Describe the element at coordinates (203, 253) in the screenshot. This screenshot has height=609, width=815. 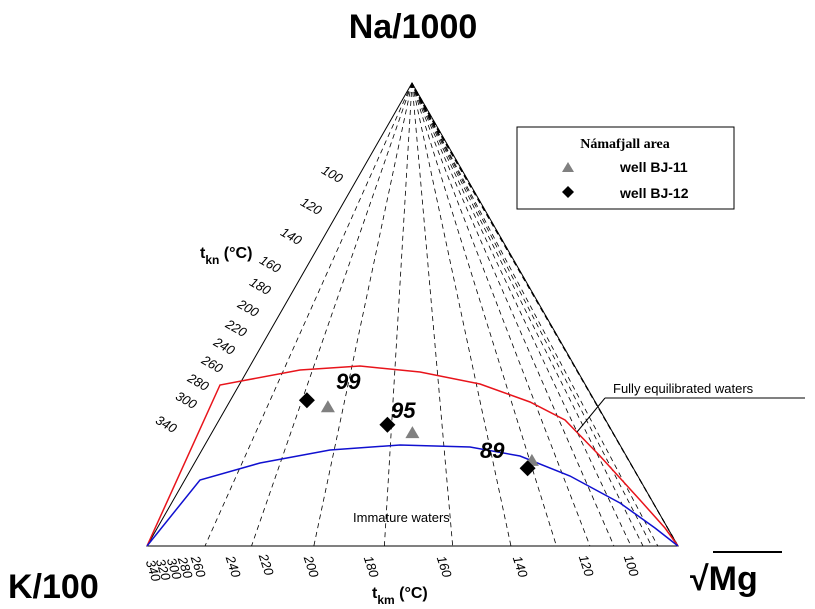
I see `tkn-axis-t: t` at that location.